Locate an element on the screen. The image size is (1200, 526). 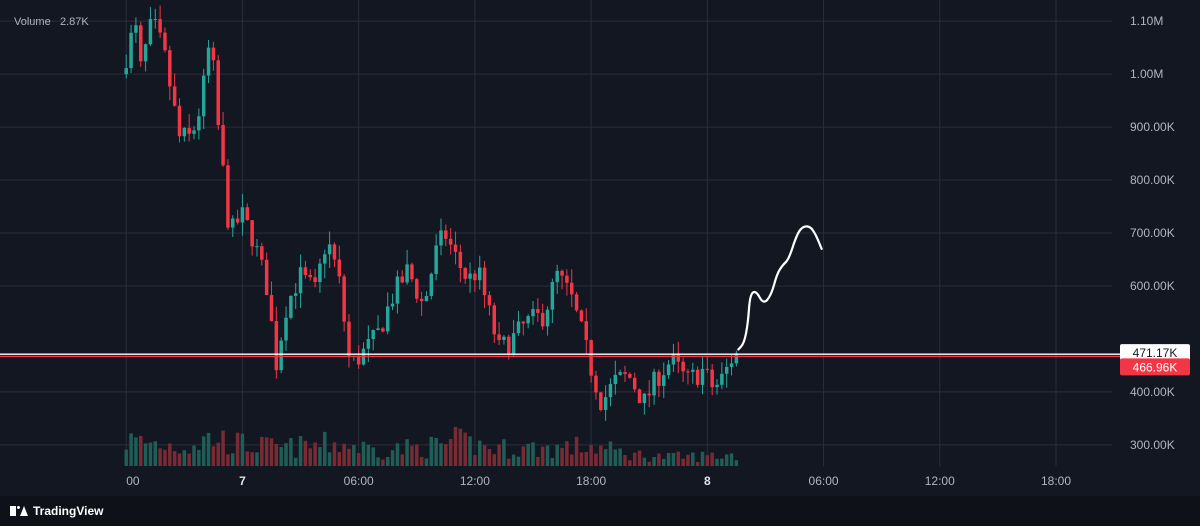
drawing-layer is located at coordinates (780, 288).